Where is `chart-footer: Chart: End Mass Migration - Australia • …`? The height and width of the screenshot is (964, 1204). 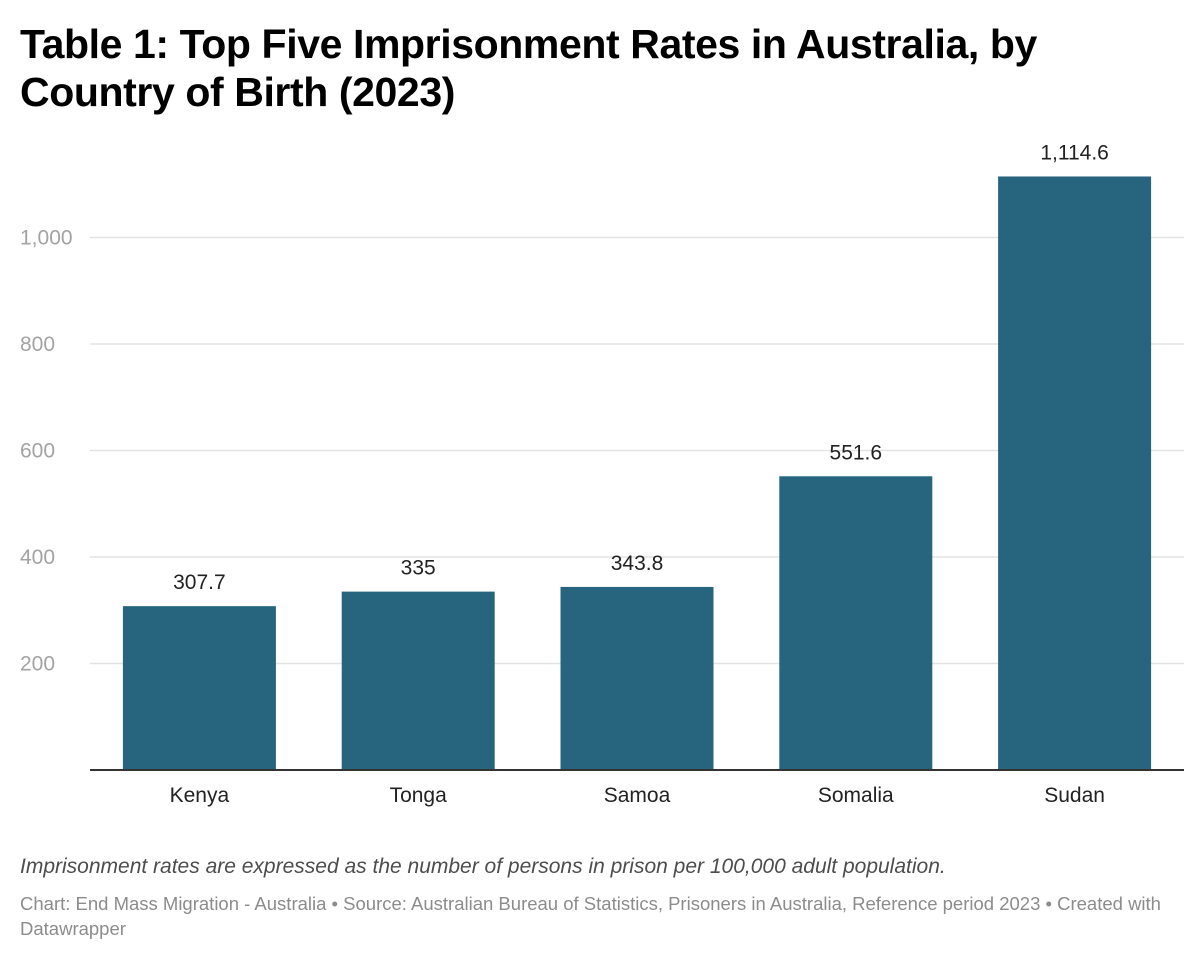
chart-footer: Chart: End Mass Migration - Australia • … is located at coordinates (590, 916).